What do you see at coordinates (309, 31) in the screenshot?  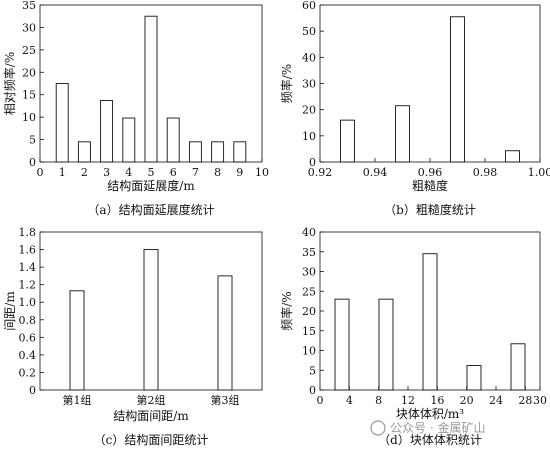 I see `y-tick-label-b: 50` at bounding box center [309, 31].